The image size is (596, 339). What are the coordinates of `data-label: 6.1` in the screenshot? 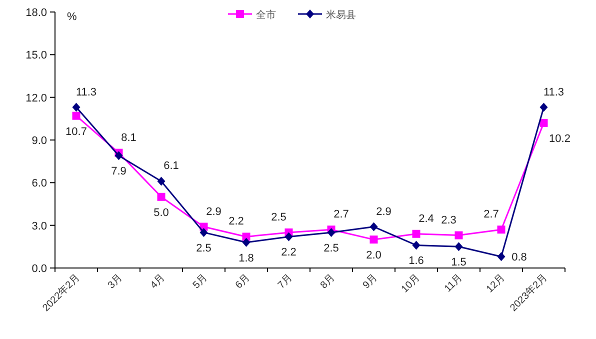 It's located at (171, 166).